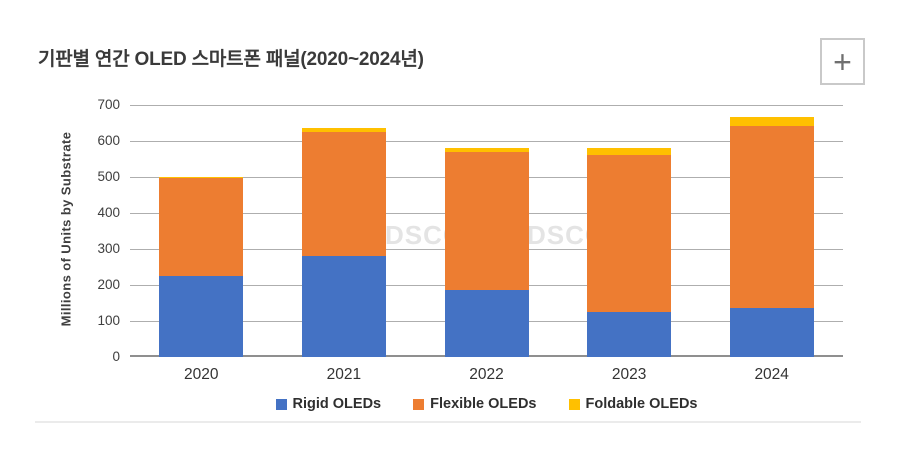  Describe the element at coordinates (448, 422) in the screenshot. I see `bottom-divider` at that location.